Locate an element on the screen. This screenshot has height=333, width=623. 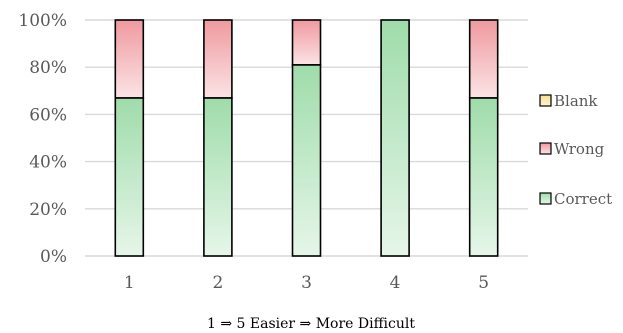
y-tick-label: 0% is located at coordinates (53, 257).